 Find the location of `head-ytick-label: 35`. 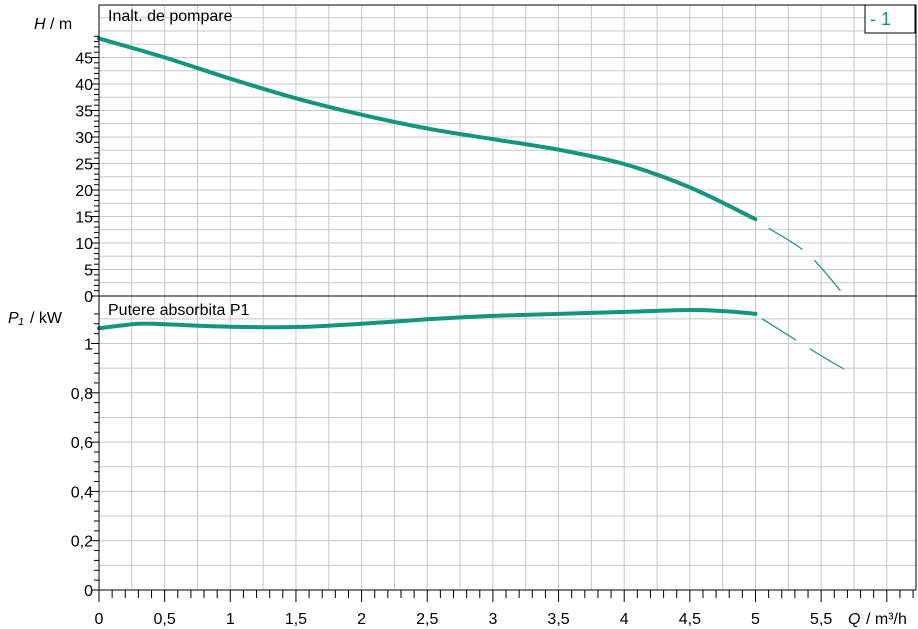

head-ytick-label: 35 is located at coordinates (84, 112).